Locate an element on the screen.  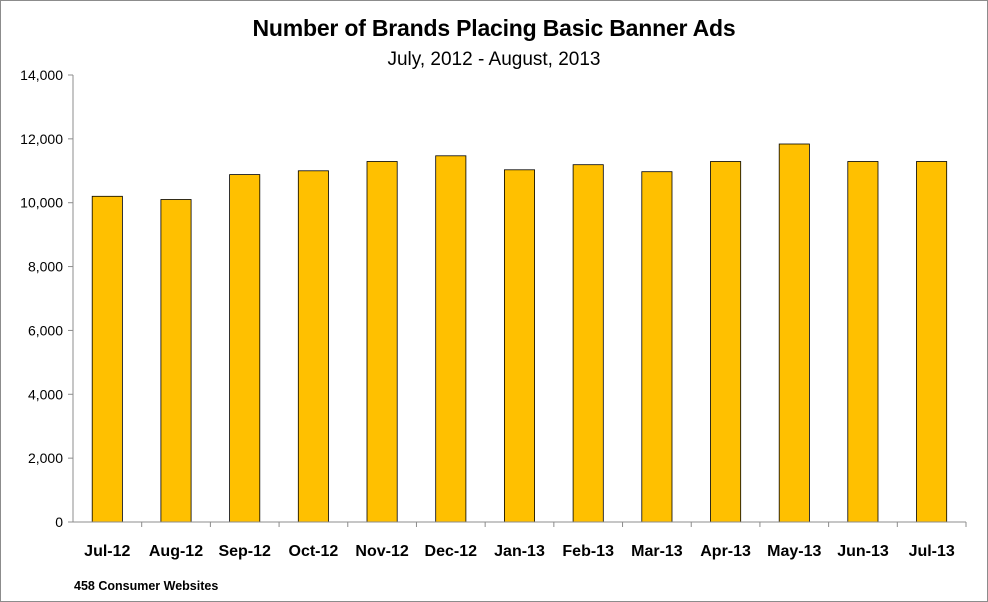
y-tick-label: 4,000 is located at coordinates (45, 394).